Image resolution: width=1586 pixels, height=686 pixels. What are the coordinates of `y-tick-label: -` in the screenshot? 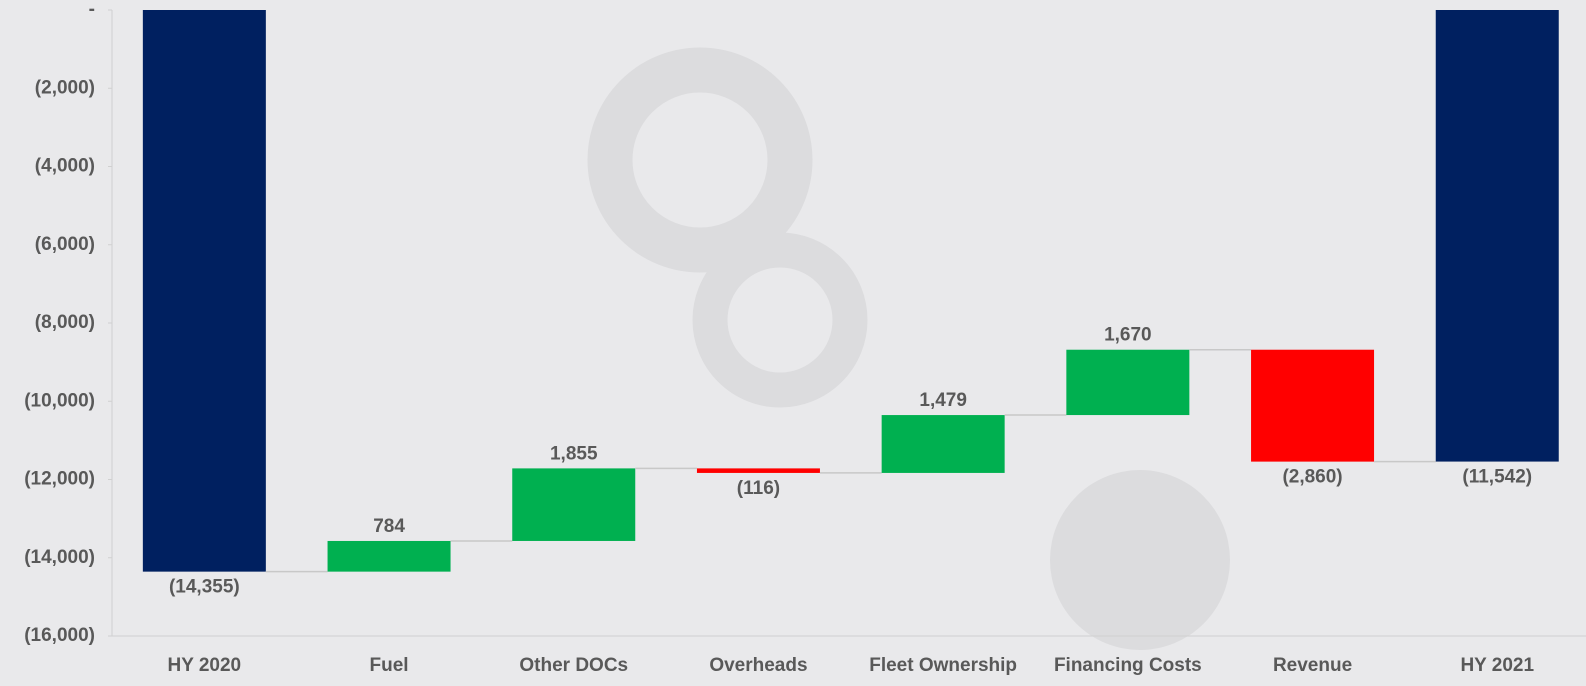 It's located at (92, 10).